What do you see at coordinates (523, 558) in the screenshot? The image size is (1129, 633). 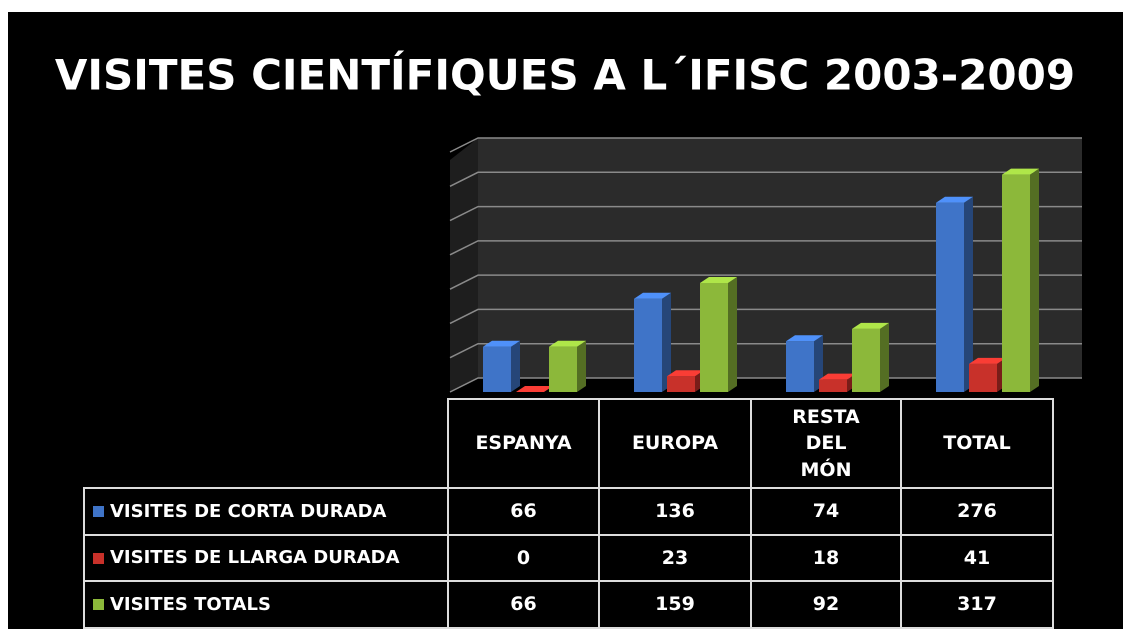 I see `table-value: 0` at bounding box center [523, 558].